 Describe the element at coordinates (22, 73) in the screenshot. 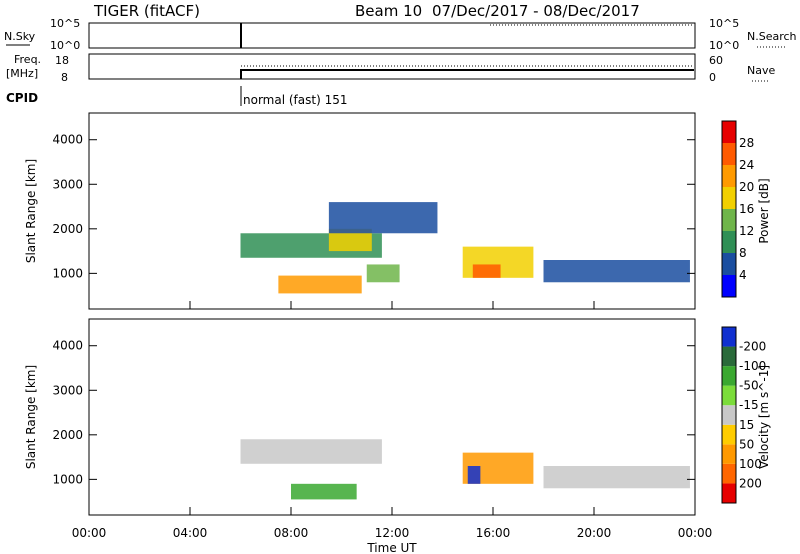

I see `freq-unit: [MHz]` at that location.